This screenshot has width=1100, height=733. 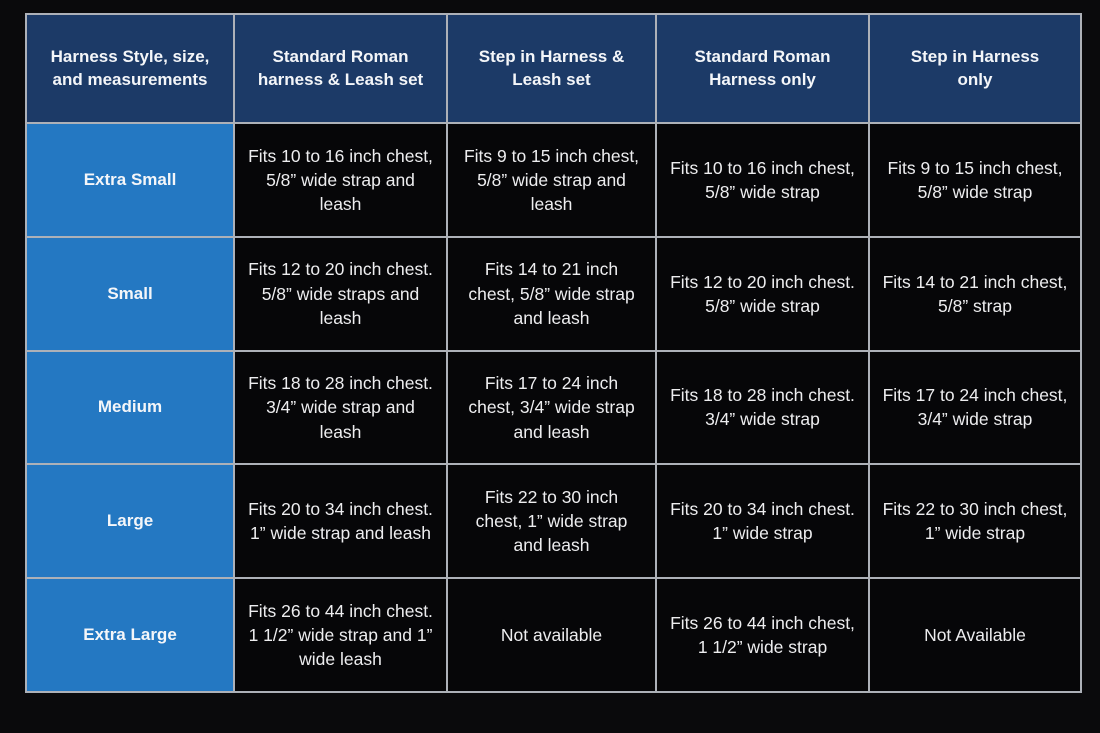 What do you see at coordinates (552, 68) in the screenshot?
I see `col-header-step-in-leash-set: Step in Harness & Leash set` at bounding box center [552, 68].